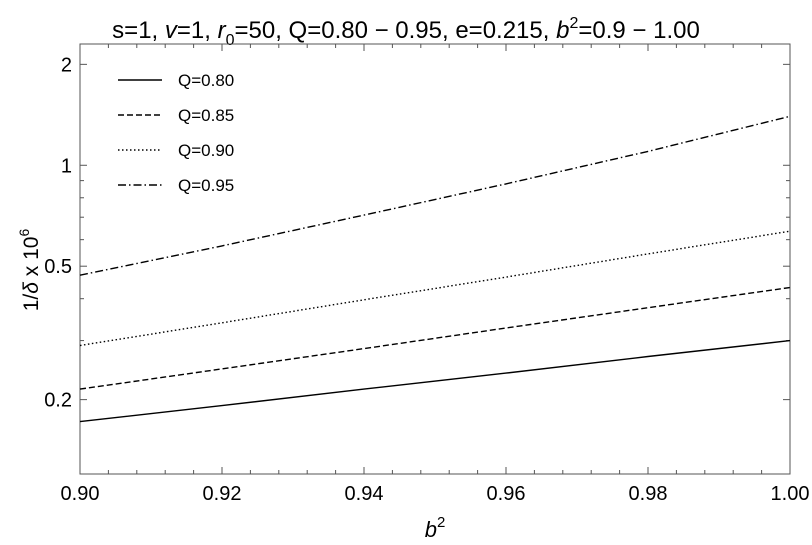 This screenshot has height=545, width=812. What do you see at coordinates (31, 260) in the screenshot?
I see `y-axis-label-part: x 10` at bounding box center [31, 260].